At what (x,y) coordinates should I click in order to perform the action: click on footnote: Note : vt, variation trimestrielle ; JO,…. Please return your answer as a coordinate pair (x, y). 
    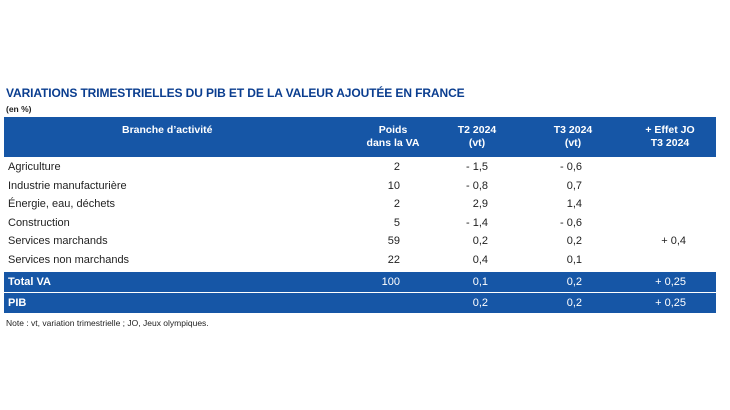
    Looking at the image, I should click on (107, 323).